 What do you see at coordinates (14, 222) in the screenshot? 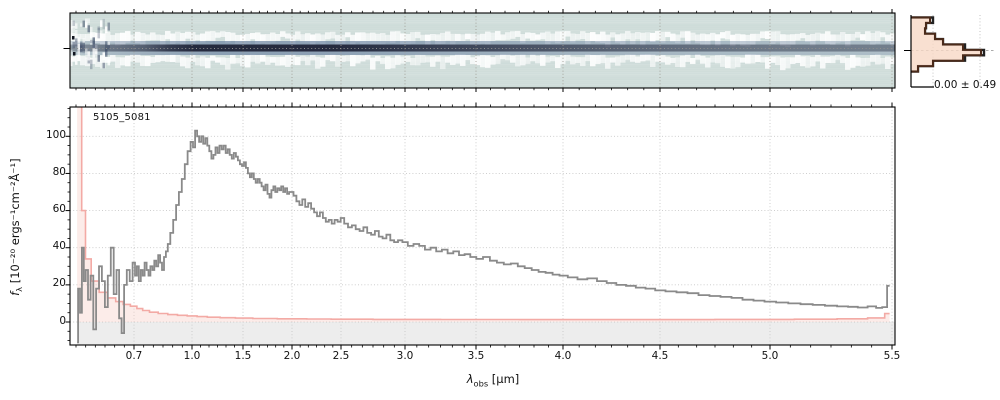
I see `y-axis-units: [10⁻²⁰ ergs⁻¹cm⁻²Å⁻¹]` at bounding box center [14, 222].